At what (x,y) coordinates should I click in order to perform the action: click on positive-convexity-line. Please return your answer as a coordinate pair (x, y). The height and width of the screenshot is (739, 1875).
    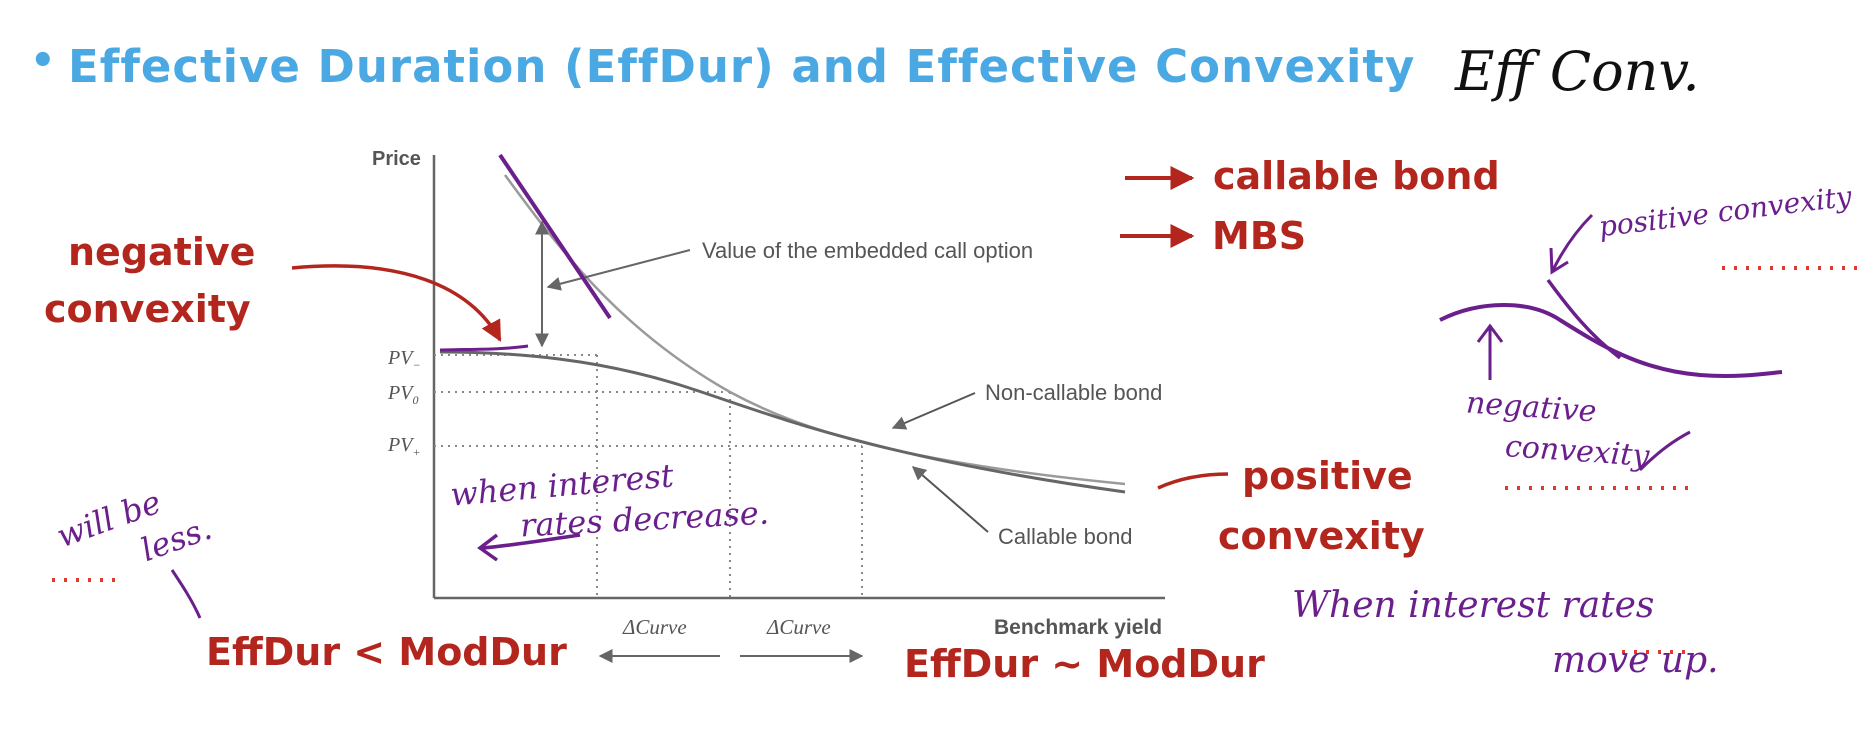
    Looking at the image, I should click on (1193, 481).